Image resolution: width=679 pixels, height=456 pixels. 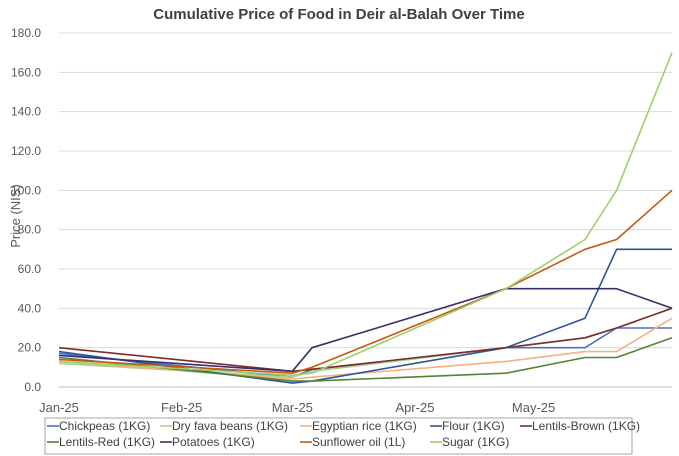 What do you see at coordinates (586, 426) in the screenshot?
I see `legend-label: Lentils-Brown (1KG)` at bounding box center [586, 426].